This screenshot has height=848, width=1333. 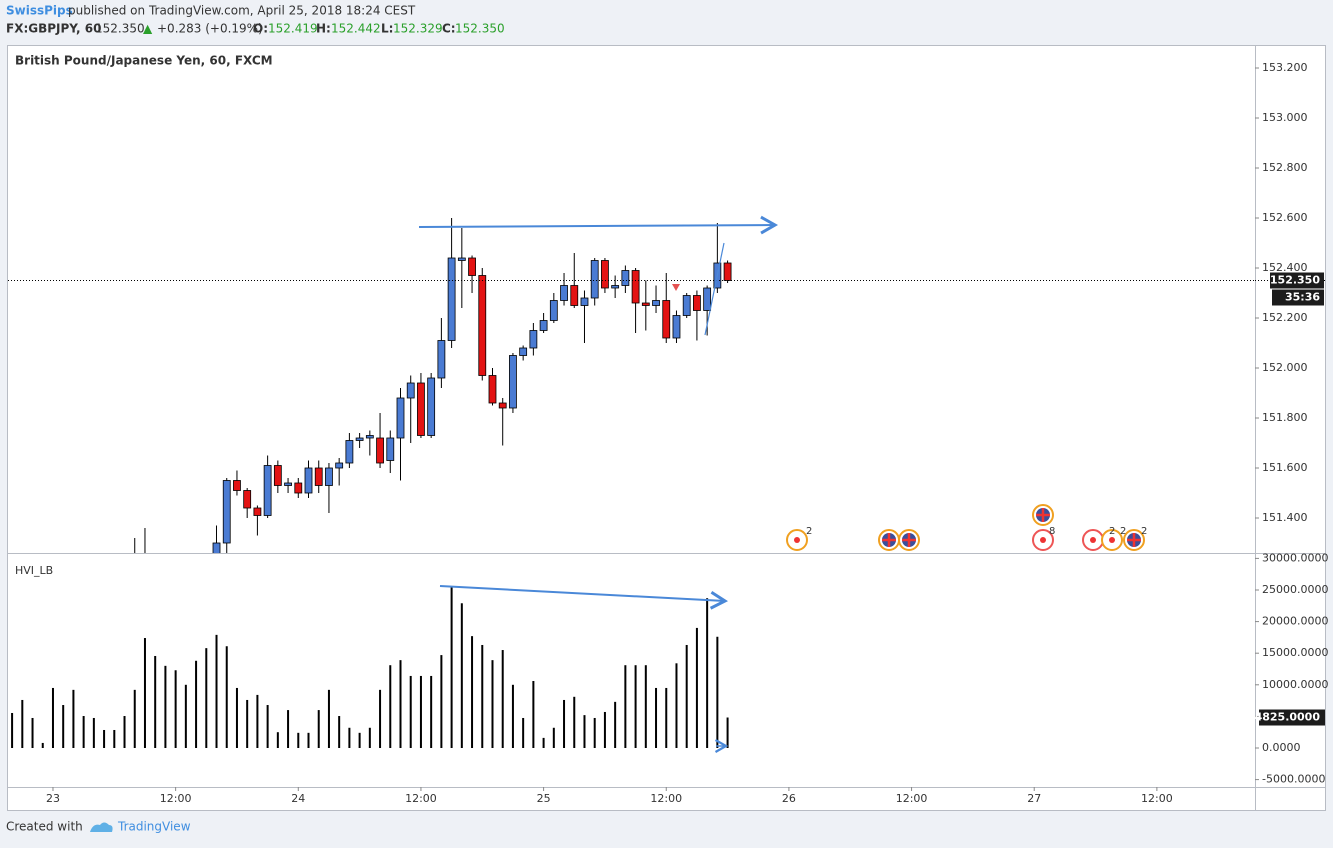 What do you see at coordinates (966, 527) in the screenshot?
I see `events: 2 8 2 2 2` at bounding box center [966, 527].